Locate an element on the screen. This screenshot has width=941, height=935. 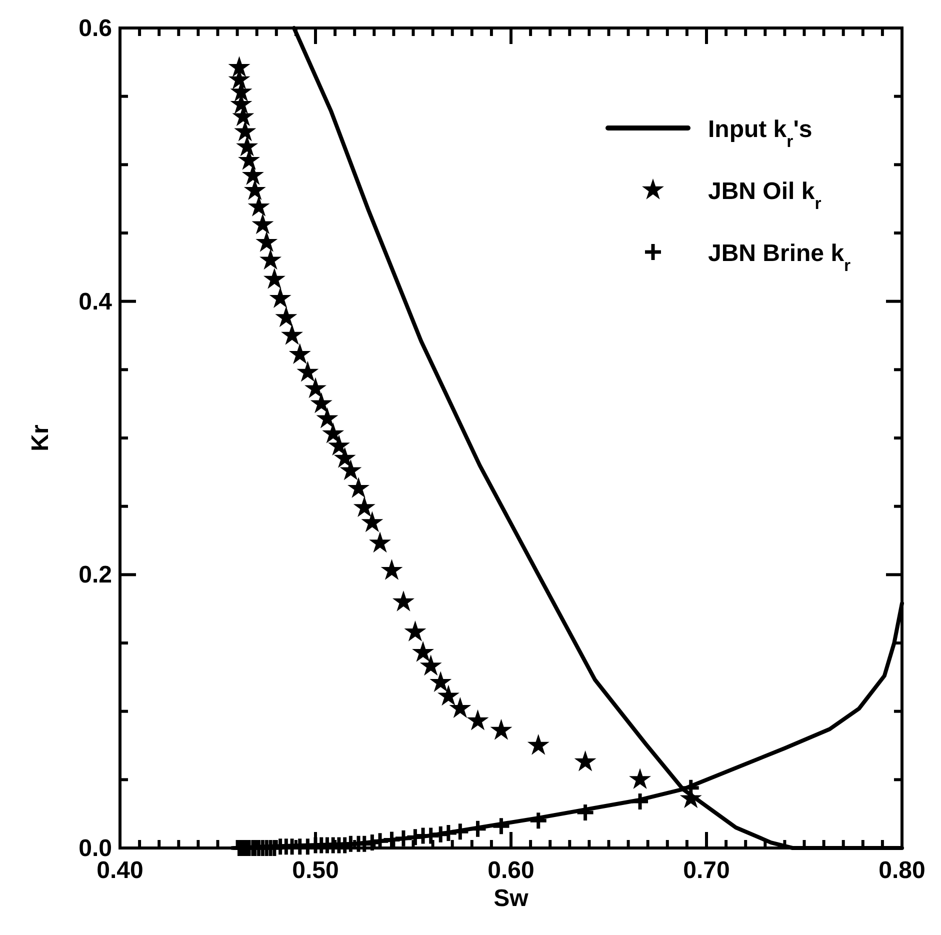
legend-label: JBN Brine k$_{r}$ is located at coordinates (780, 257).